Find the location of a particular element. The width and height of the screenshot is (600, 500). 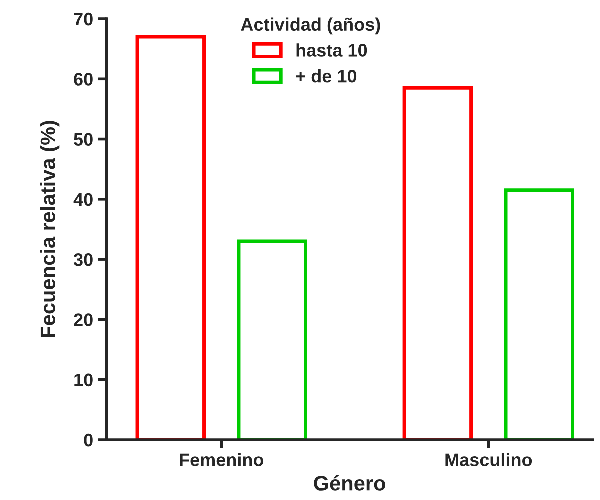

y-axis-title: Fecuencia relativa (%) is located at coordinates (50, 229).